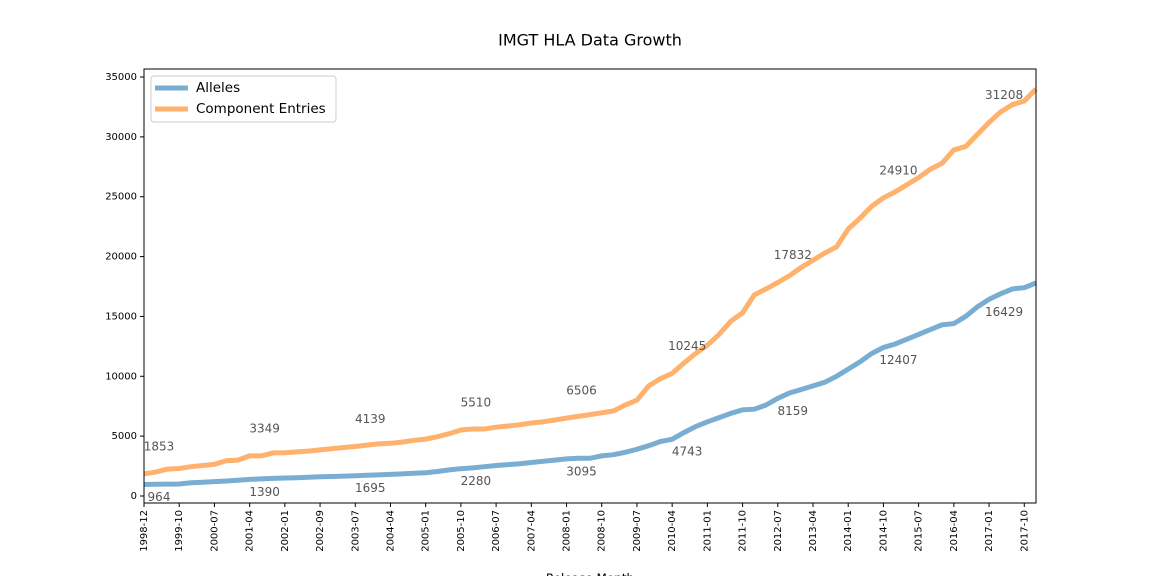 This screenshot has height=576, width=1152. Describe the element at coordinates (121, 316) in the screenshot. I see `y-tick-label: 15000` at that location.